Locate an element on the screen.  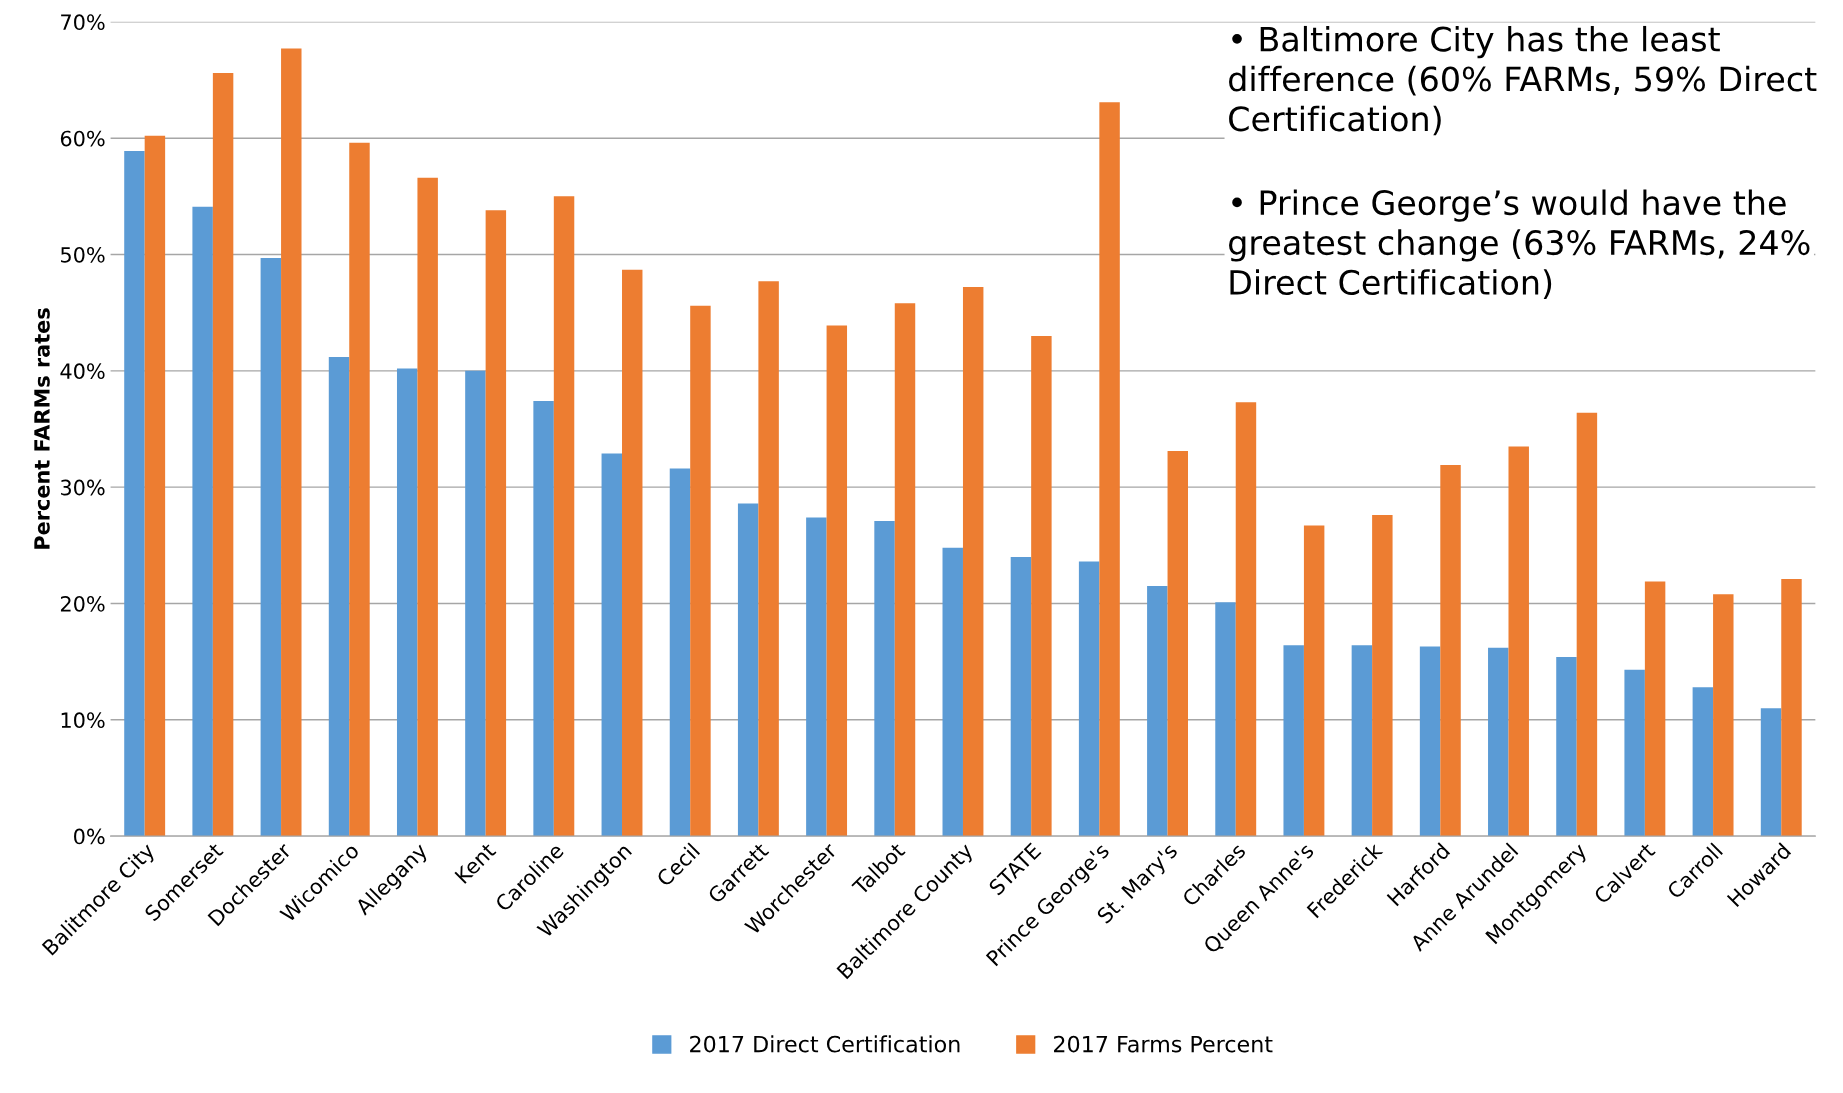
y-axis-title: Percent FARMs rates is located at coordinates (42, 428).